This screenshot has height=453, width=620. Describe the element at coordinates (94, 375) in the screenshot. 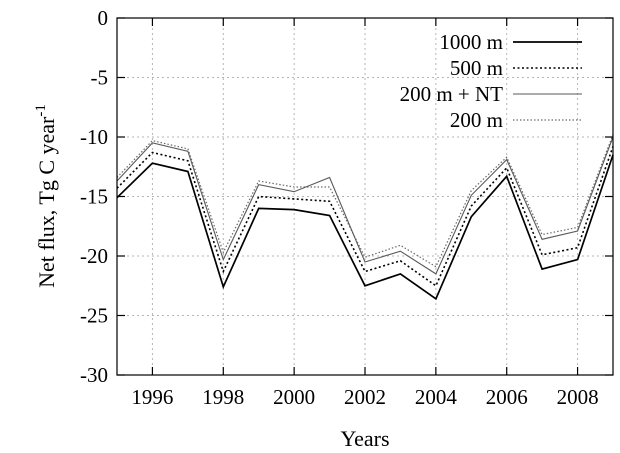

I see `y-tick-label: -30` at that location.